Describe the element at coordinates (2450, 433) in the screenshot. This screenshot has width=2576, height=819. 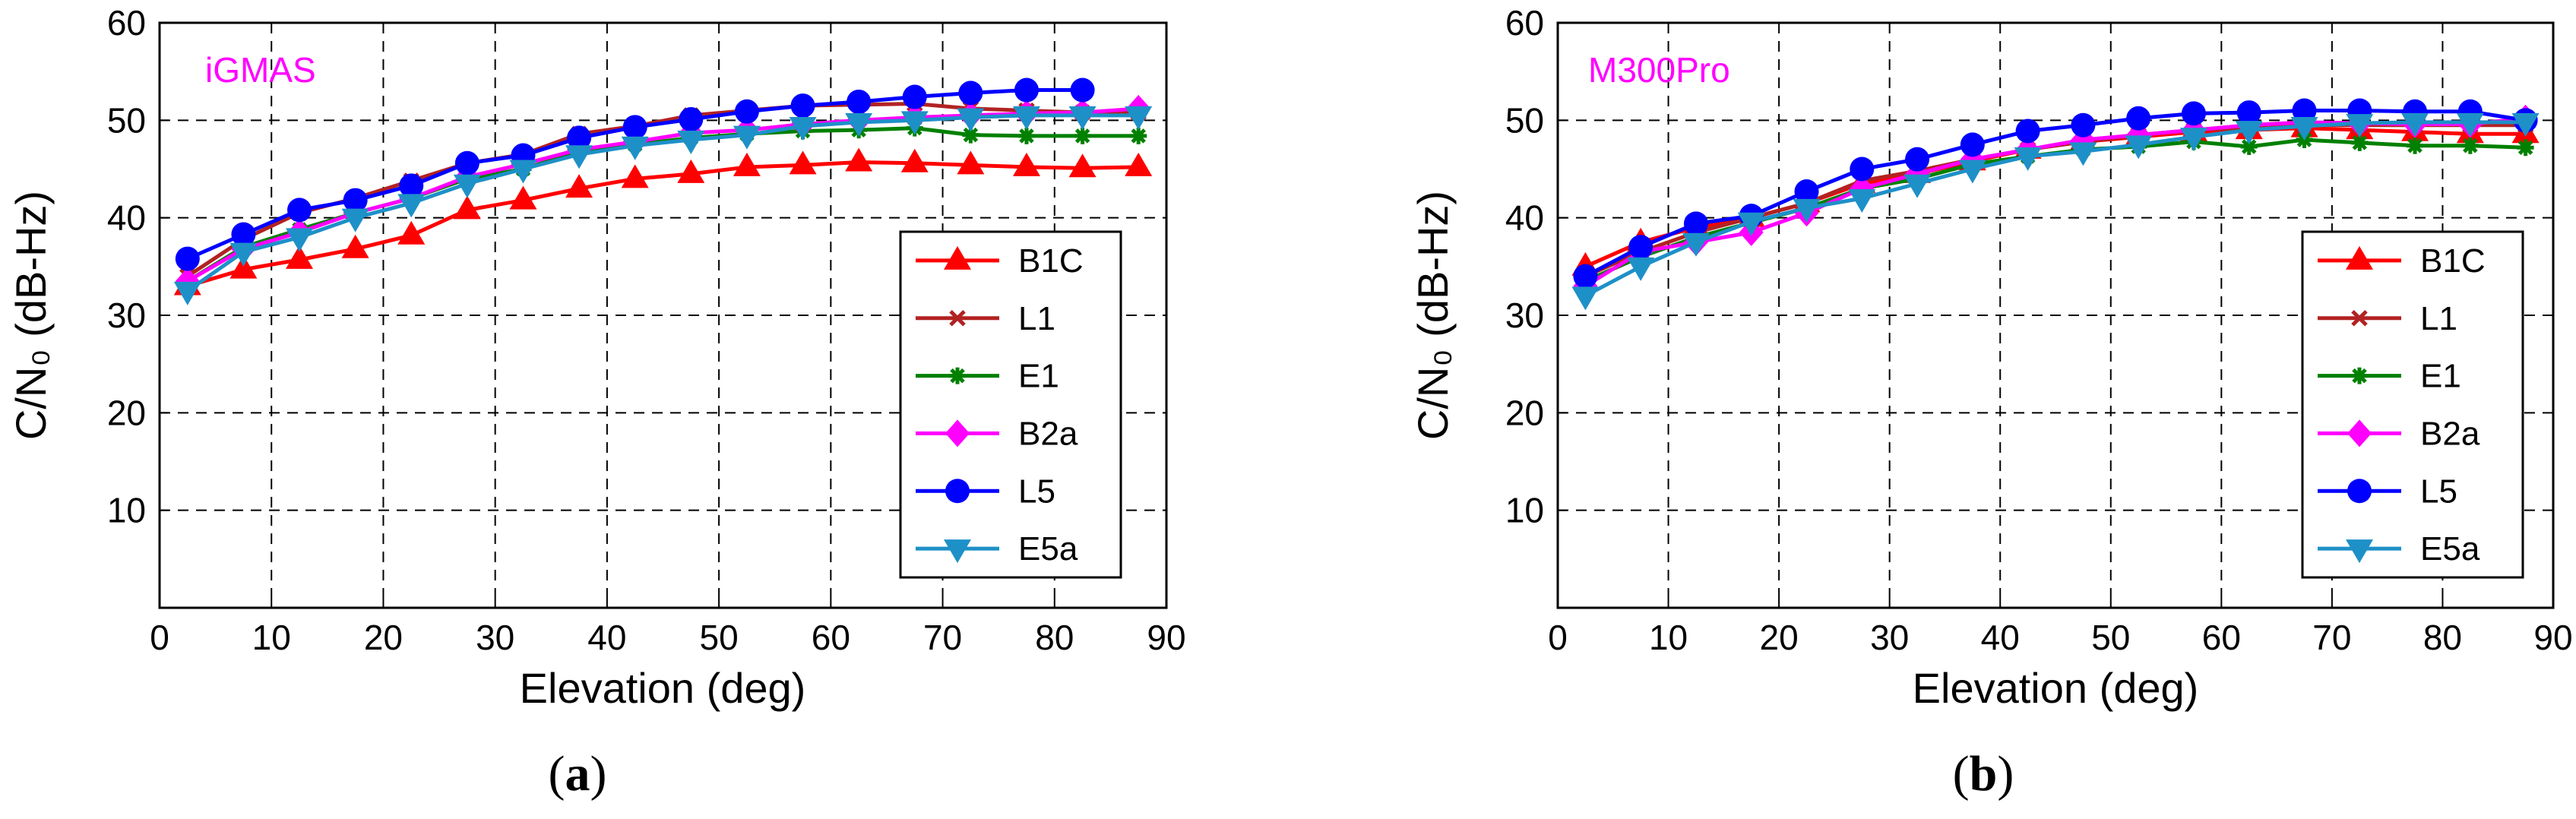
I see `legend-label-b2a: B2a` at that location.